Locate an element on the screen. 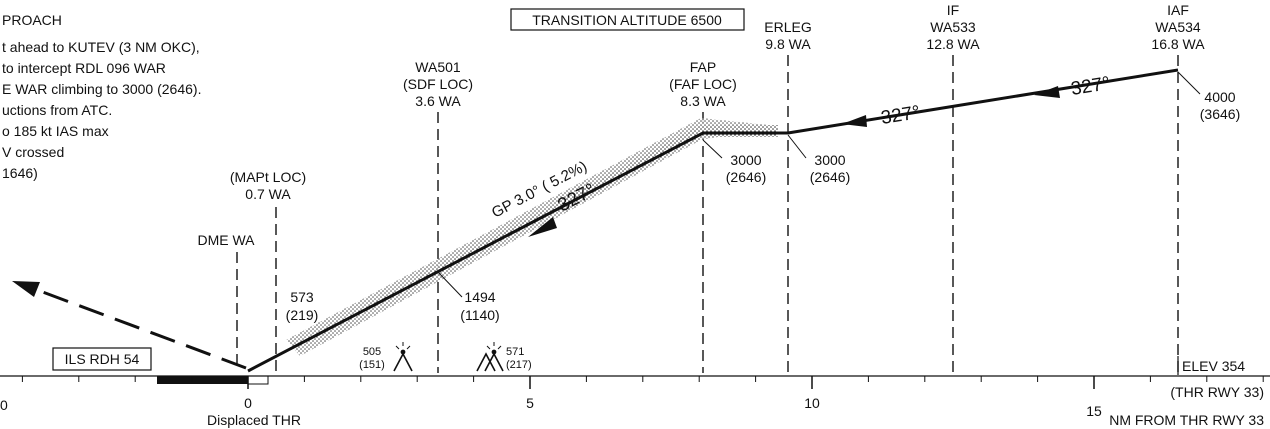  fix-if-ident: WA533 is located at coordinates (953, 27).